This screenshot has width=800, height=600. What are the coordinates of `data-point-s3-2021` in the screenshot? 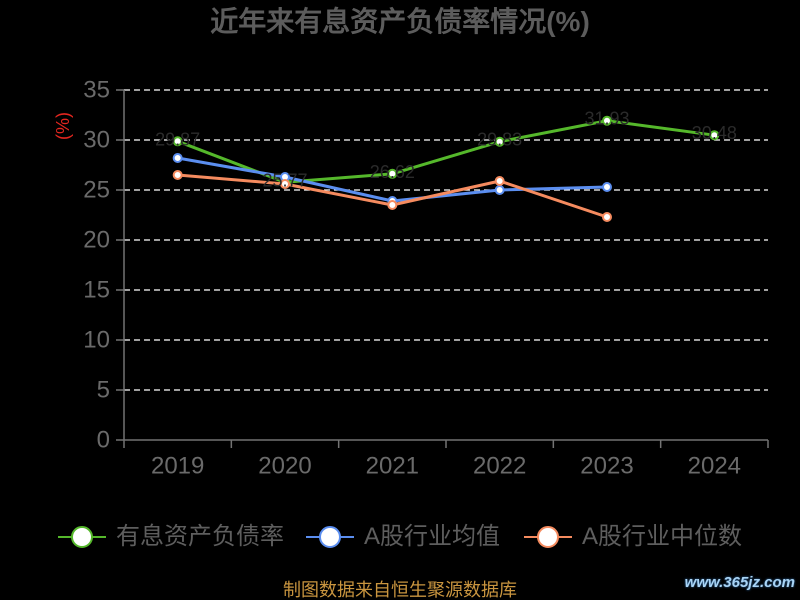 It's located at (392, 205).